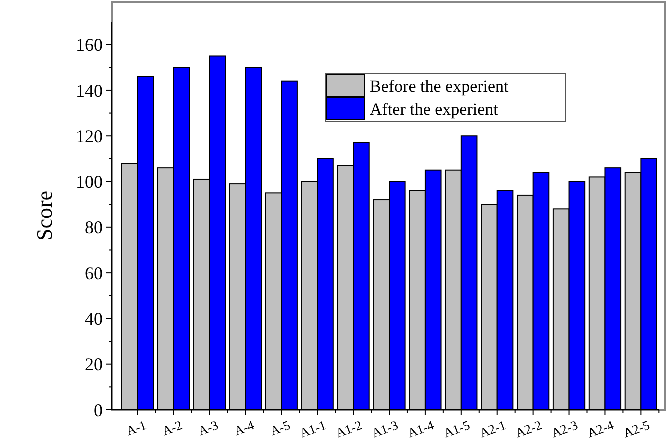 The height and width of the screenshot is (438, 667). I want to click on x-tick-label: A-3, so click(208, 427).